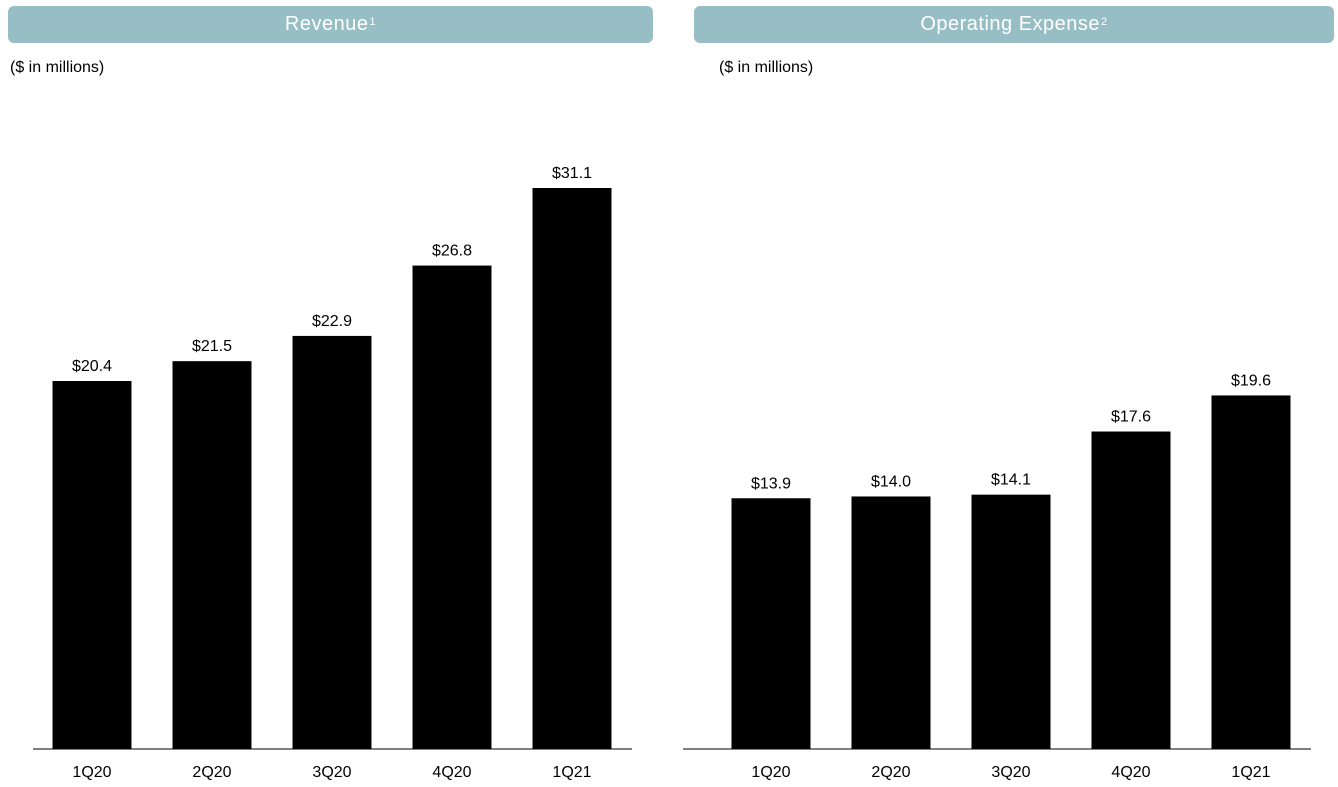  Describe the element at coordinates (332, 321) in the screenshot. I see `revenue-value-label: $22.9` at that location.